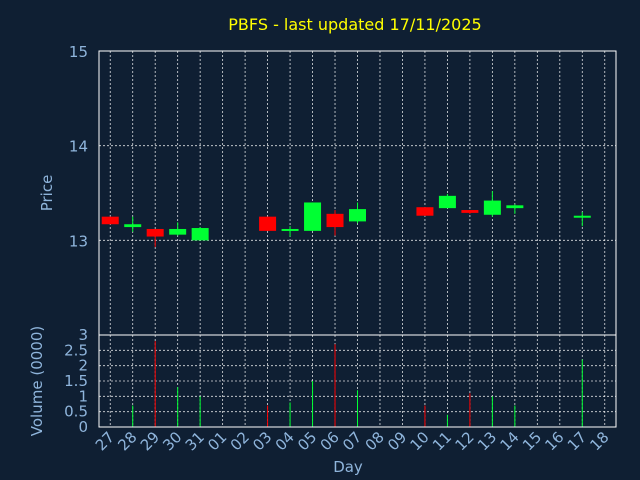 This screenshot has width=640, height=480. What do you see at coordinates (354, 24) in the screenshot?
I see `chart-title: PBFS - last updated 17/11/2025` at bounding box center [354, 24].